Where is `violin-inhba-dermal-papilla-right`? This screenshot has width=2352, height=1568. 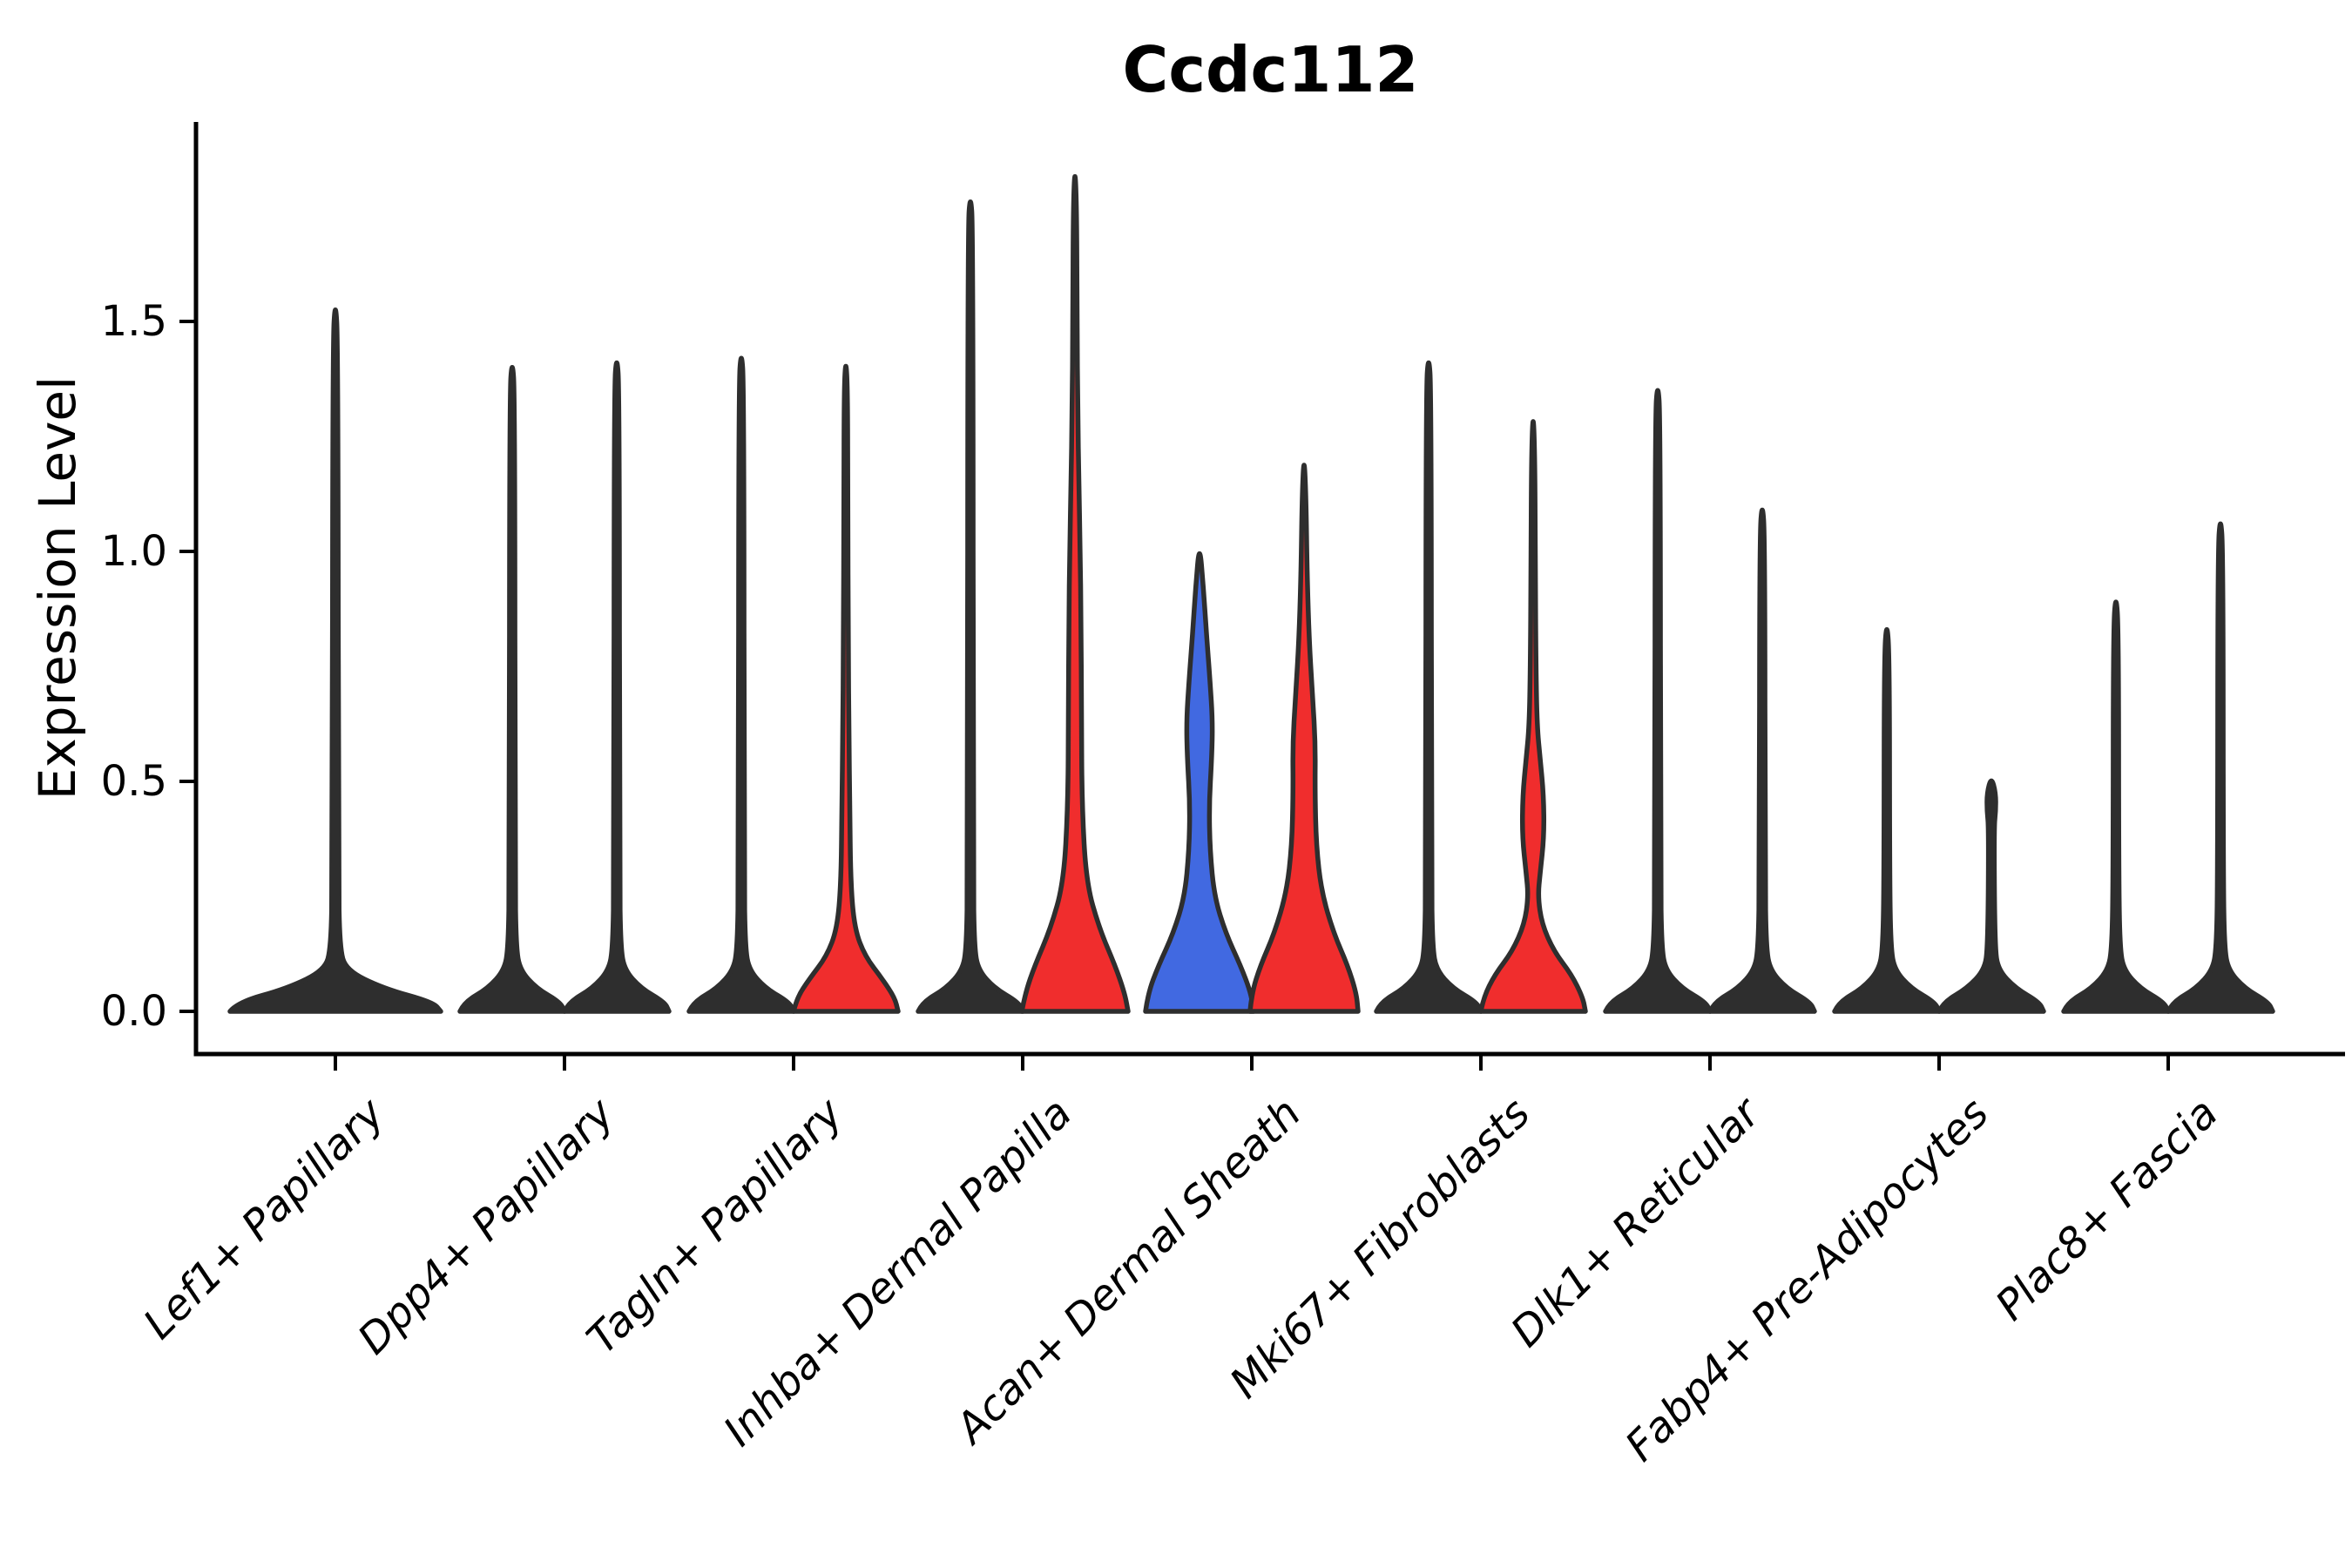 violin-inhba-dermal-papilla-right is located at coordinates (1075, 593).